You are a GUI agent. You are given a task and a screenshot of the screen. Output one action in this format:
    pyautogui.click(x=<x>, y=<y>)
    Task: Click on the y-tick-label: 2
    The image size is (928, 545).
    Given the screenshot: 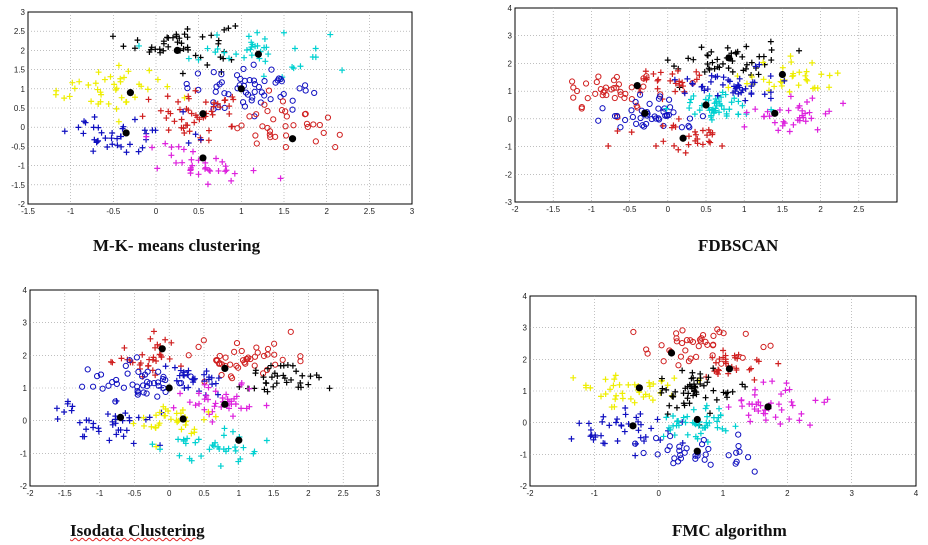 What is the action you would take?
    pyautogui.click(x=525, y=359)
    